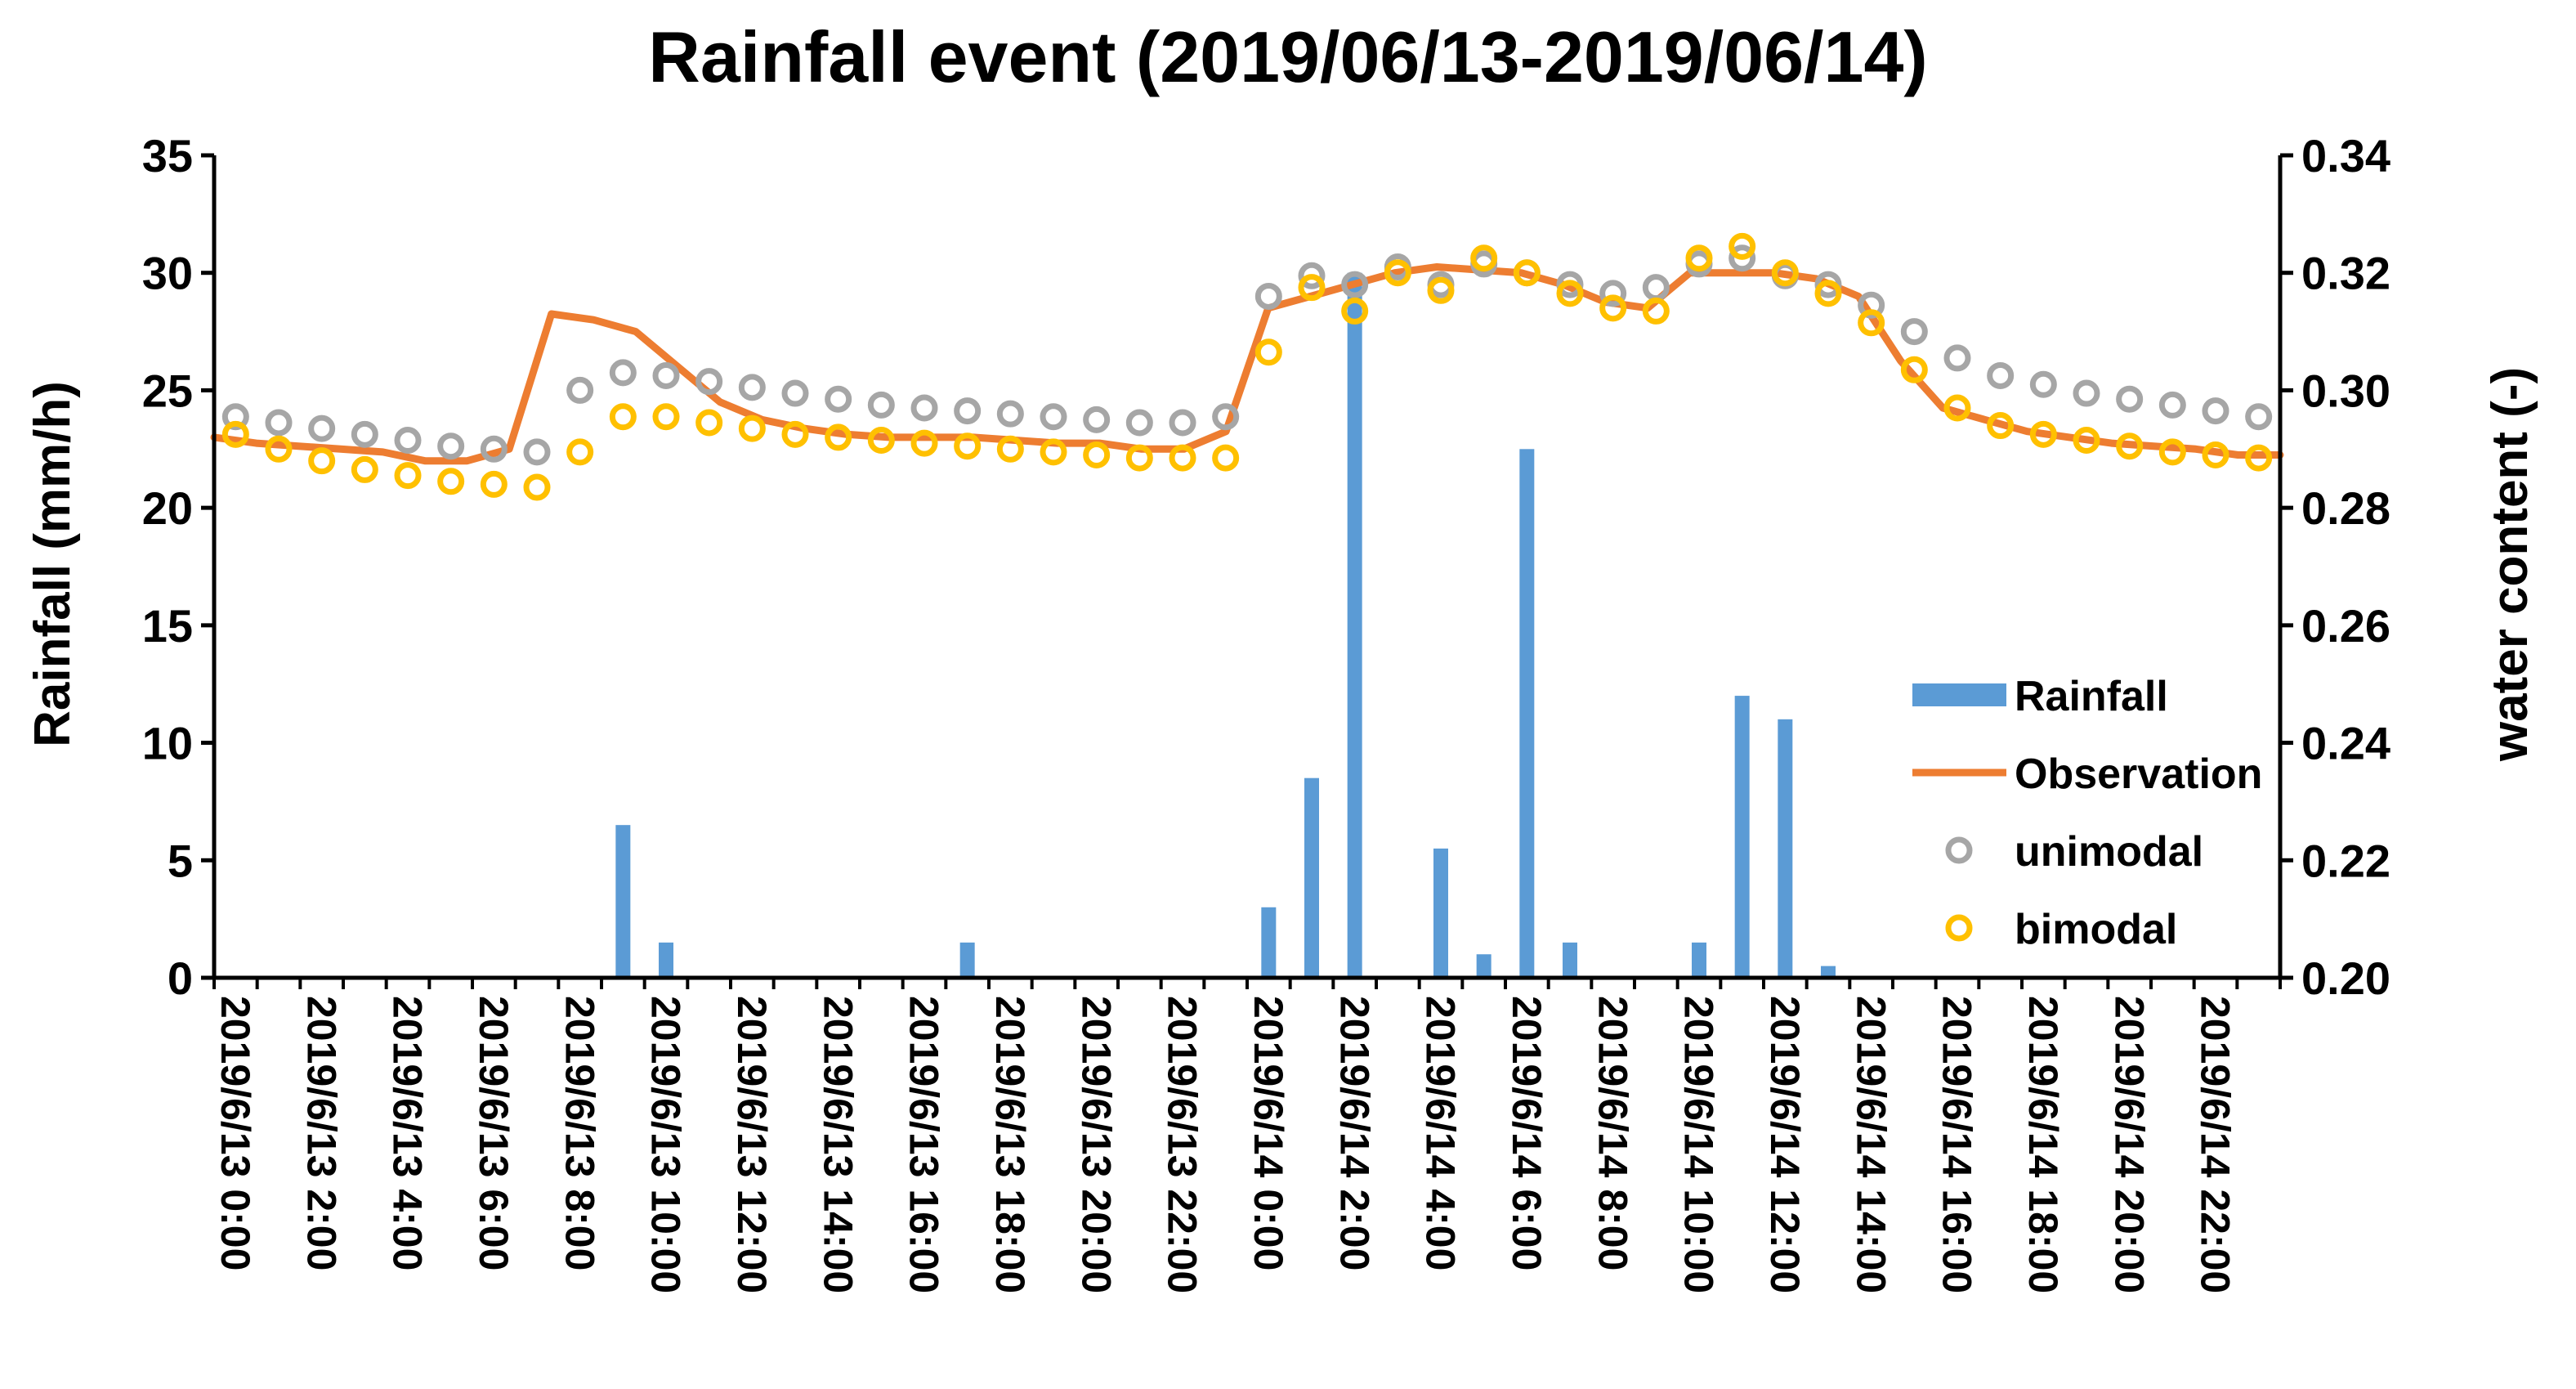  Describe the element at coordinates (1287, 56) in the screenshot. I see `chart-title: Rainfall event (2019/06/13-2019/06/14)` at that location.